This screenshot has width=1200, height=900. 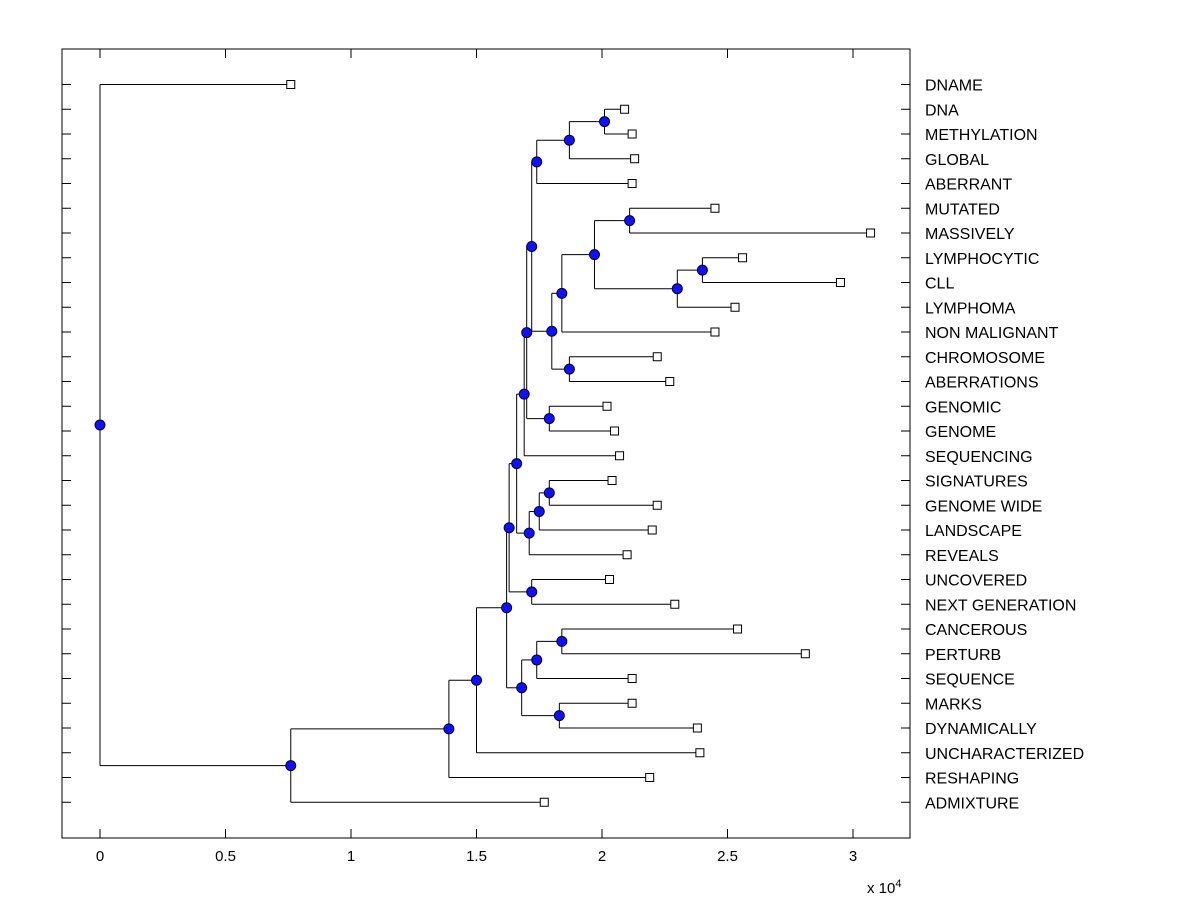 I want to click on x-tick-labels: 0 0.5 1 1.5 2 2.5 3, so click(x=476, y=856).